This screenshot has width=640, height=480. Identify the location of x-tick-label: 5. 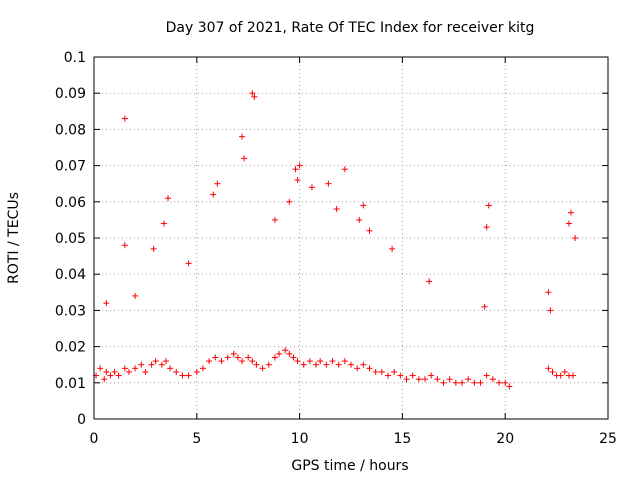
(196, 439).